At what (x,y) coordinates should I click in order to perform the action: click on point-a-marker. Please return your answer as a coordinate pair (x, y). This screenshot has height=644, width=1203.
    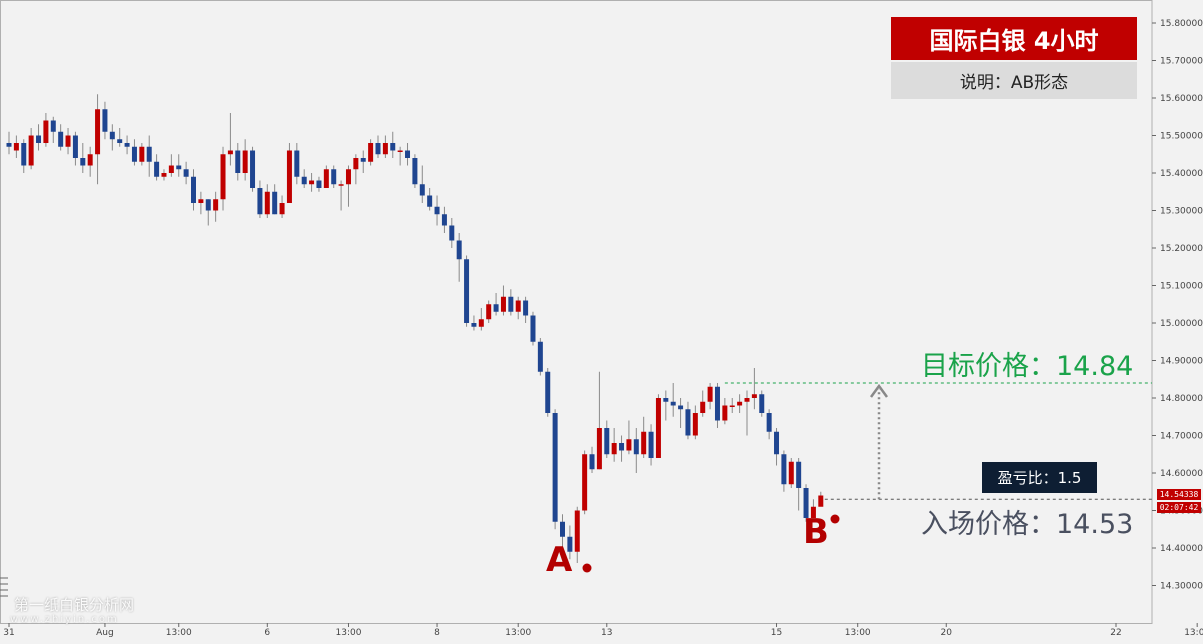
    Looking at the image, I should click on (587, 568).